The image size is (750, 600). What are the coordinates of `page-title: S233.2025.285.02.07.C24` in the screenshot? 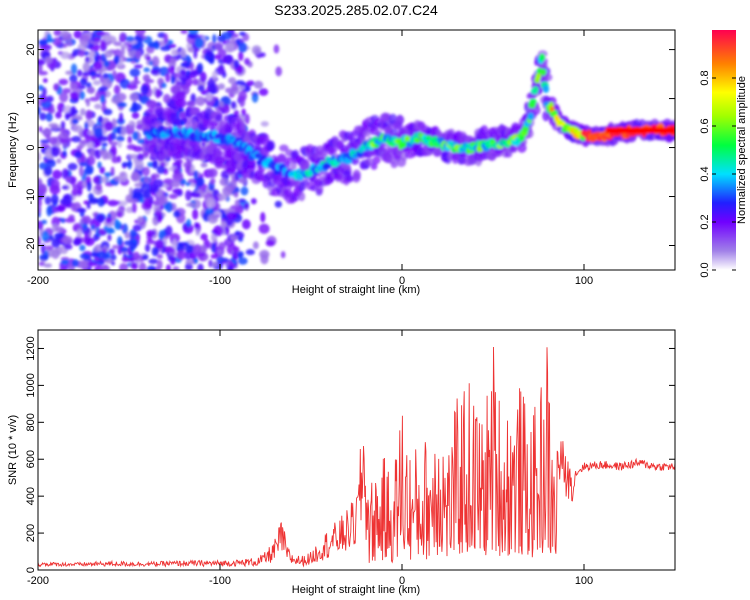 It's located at (356, 10).